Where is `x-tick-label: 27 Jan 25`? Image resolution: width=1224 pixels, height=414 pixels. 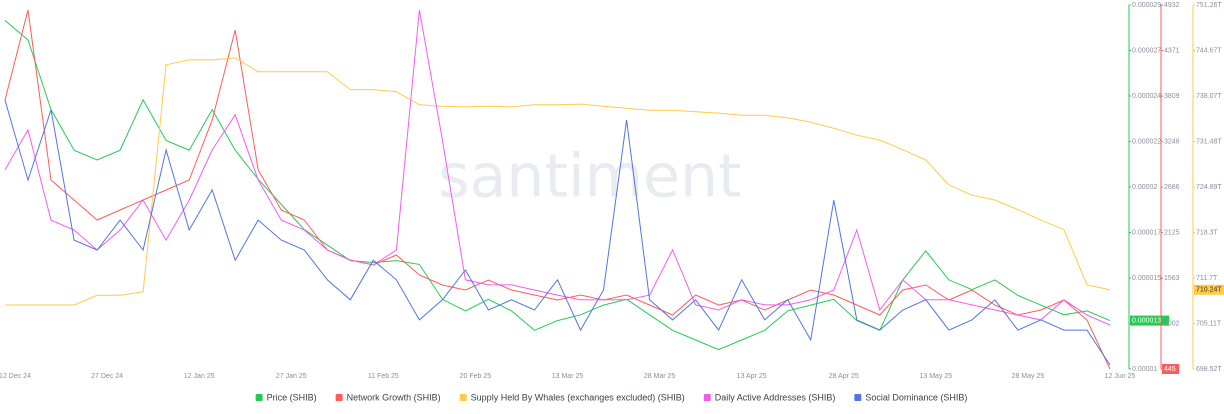
x-tick-label: 27 Jan 25 is located at coordinates (291, 376).